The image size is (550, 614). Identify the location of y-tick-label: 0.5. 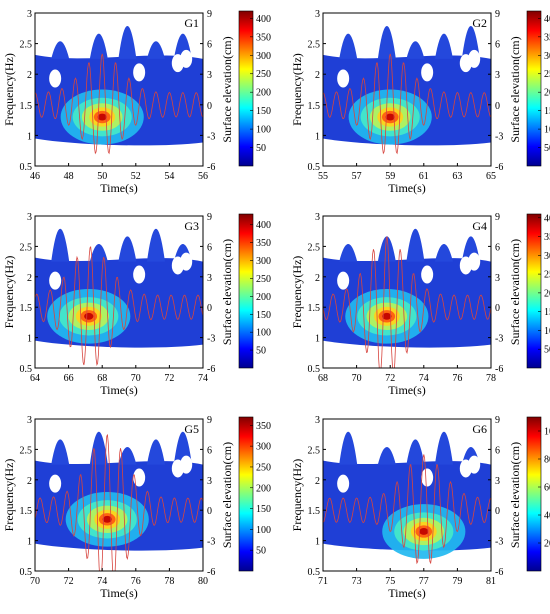
(26, 167).